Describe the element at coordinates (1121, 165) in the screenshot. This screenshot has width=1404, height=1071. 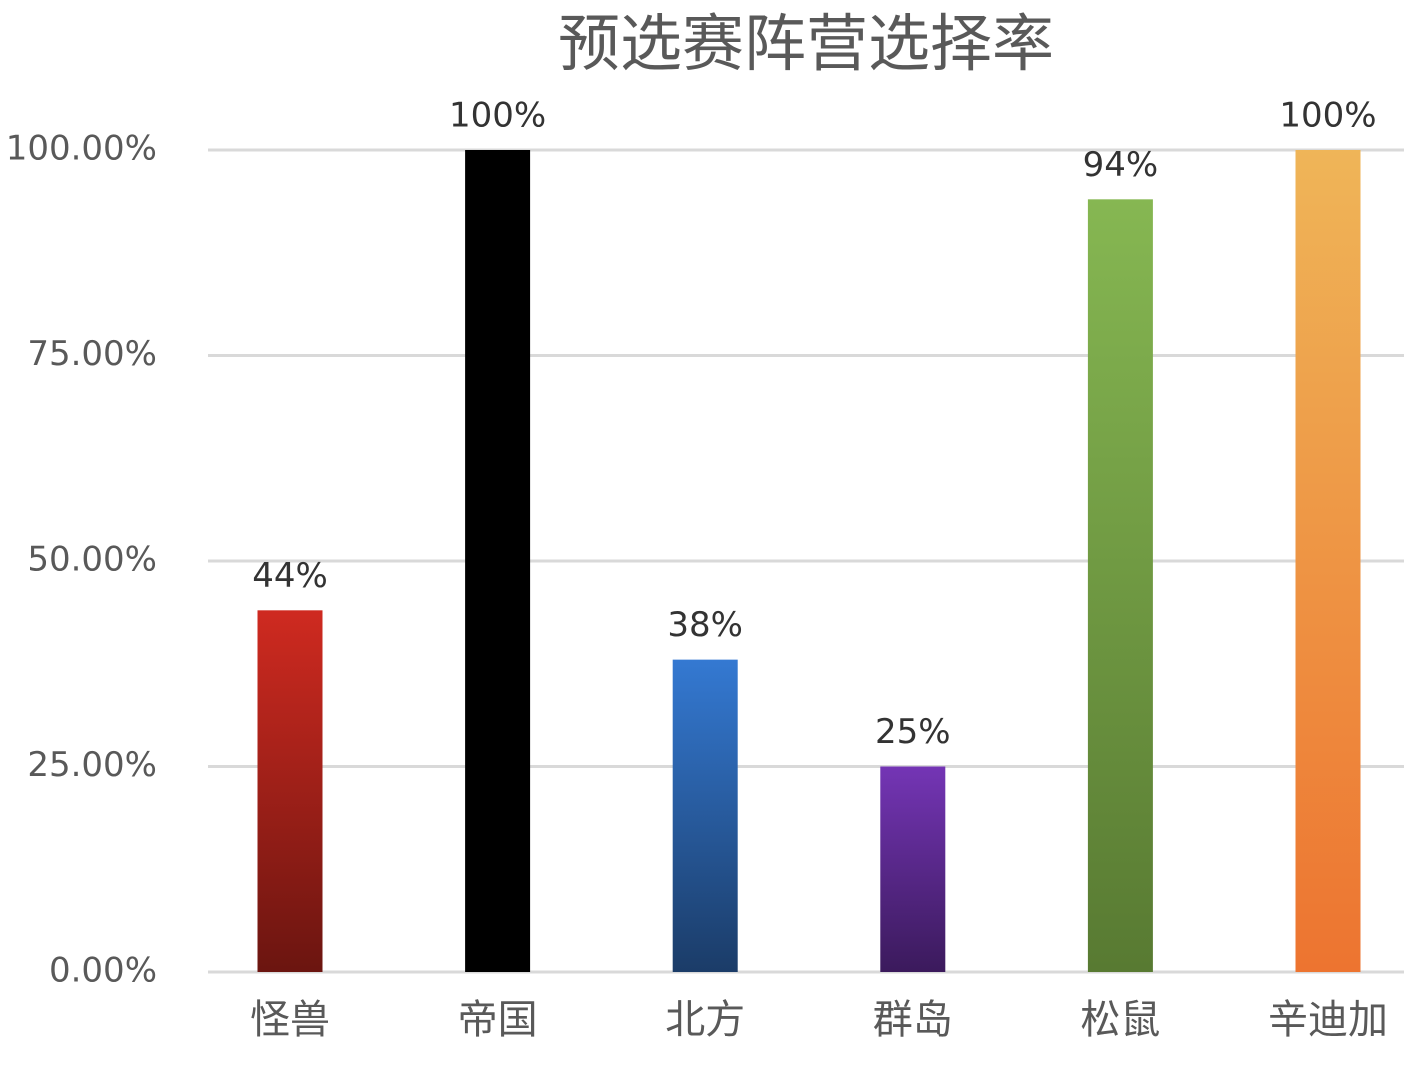
I see `value-label: 94%` at that location.